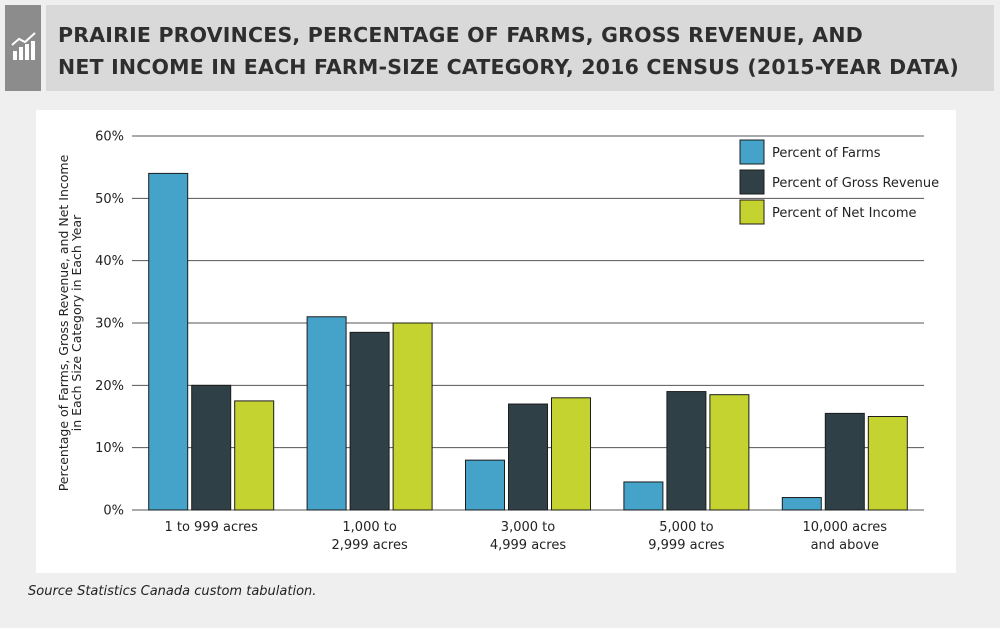 This screenshot has height=628, width=1000. I want to click on legend-label: Percent of Net Income, so click(844, 213).